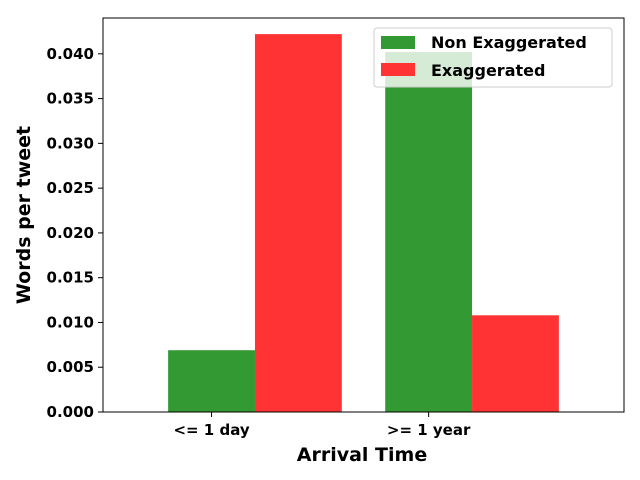 This screenshot has width=640, height=480. What do you see at coordinates (70, 278) in the screenshot?
I see `y-tick-label: 0.015` at bounding box center [70, 278].